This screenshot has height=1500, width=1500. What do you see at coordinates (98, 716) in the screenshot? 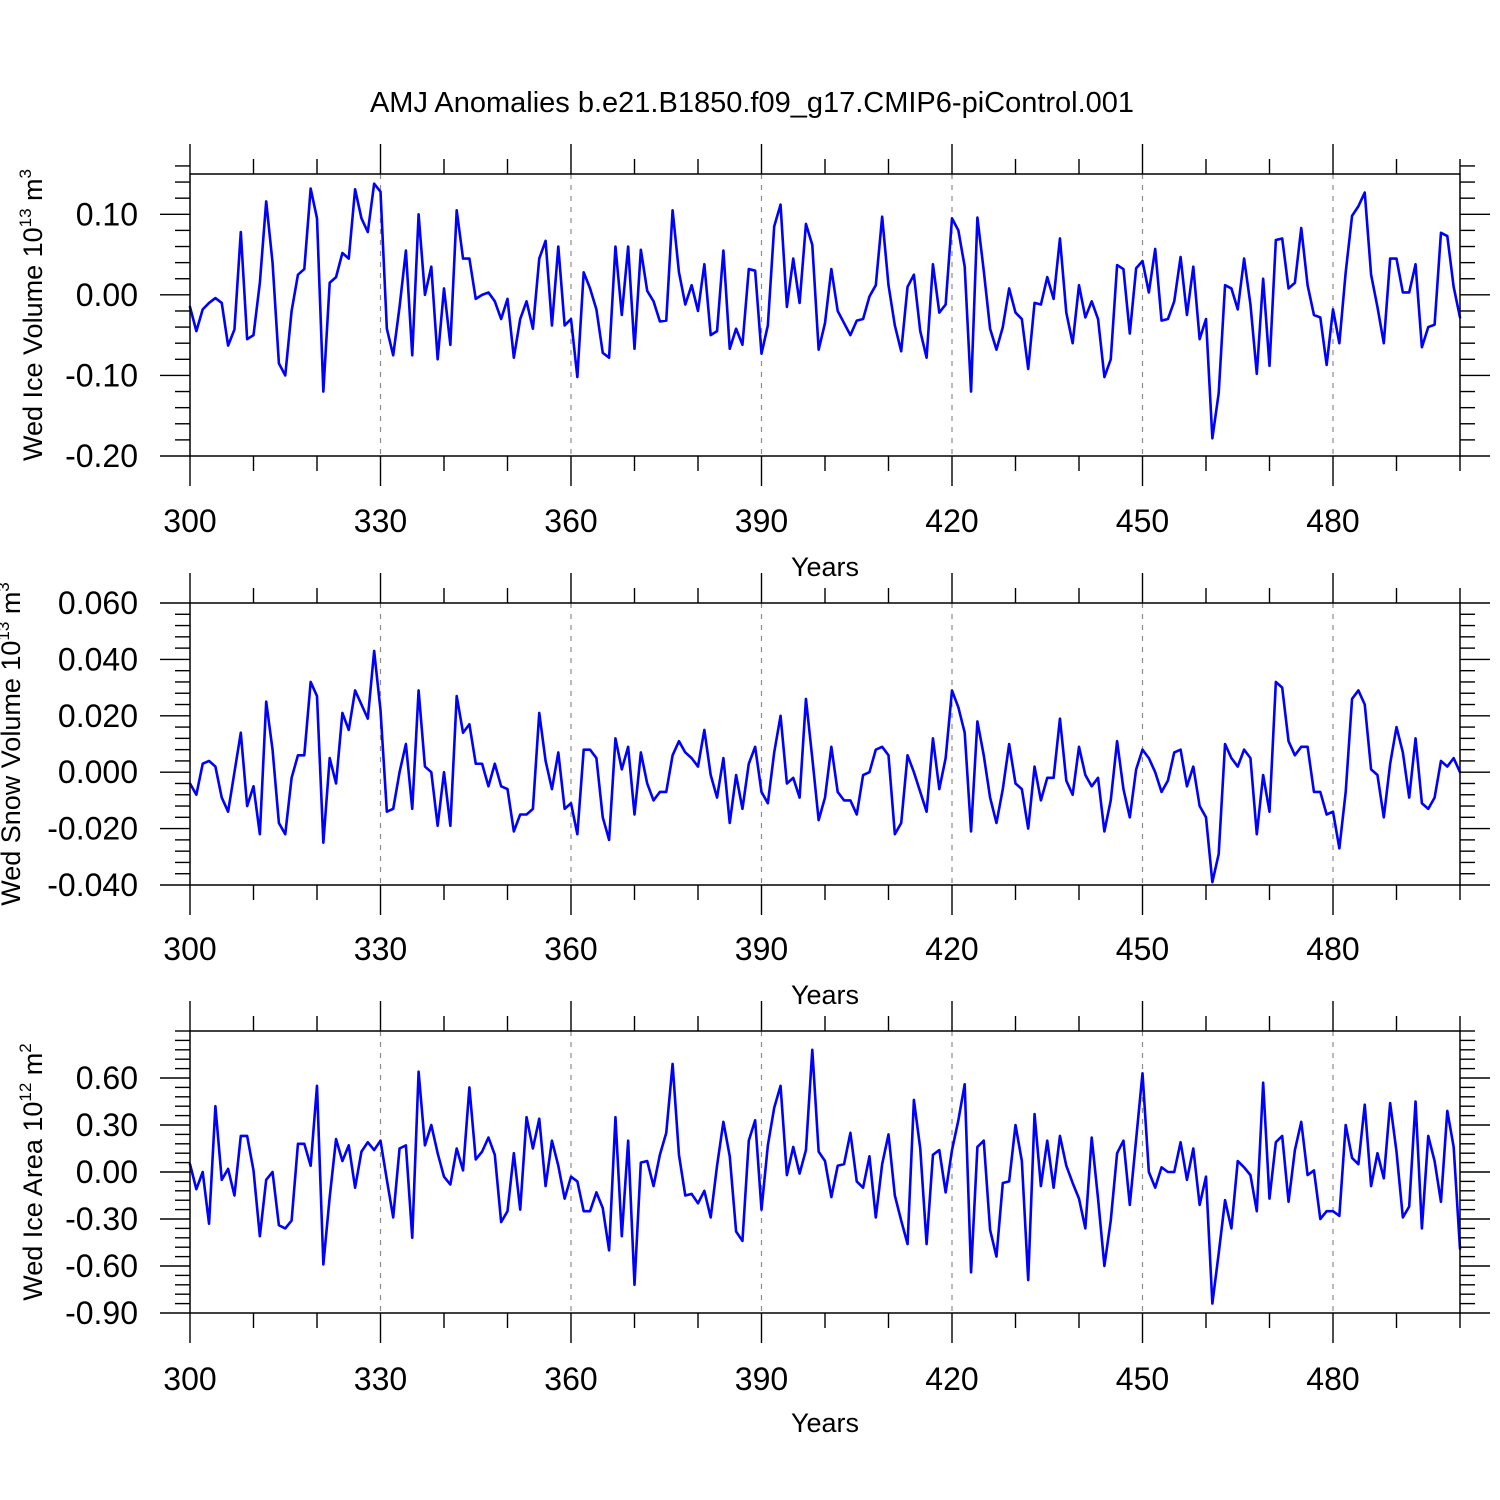
I see `y-tick-label: 0.020` at bounding box center [98, 716].